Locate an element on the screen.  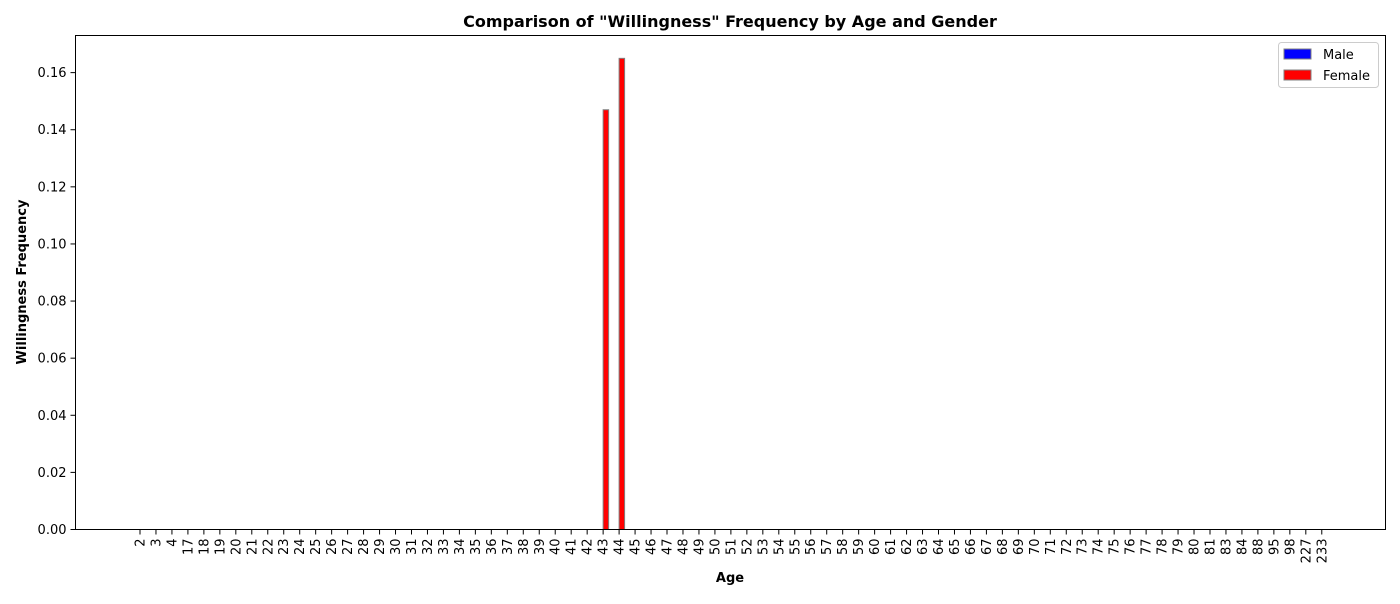
y-tick-label: 0.02 is located at coordinates (52, 473).